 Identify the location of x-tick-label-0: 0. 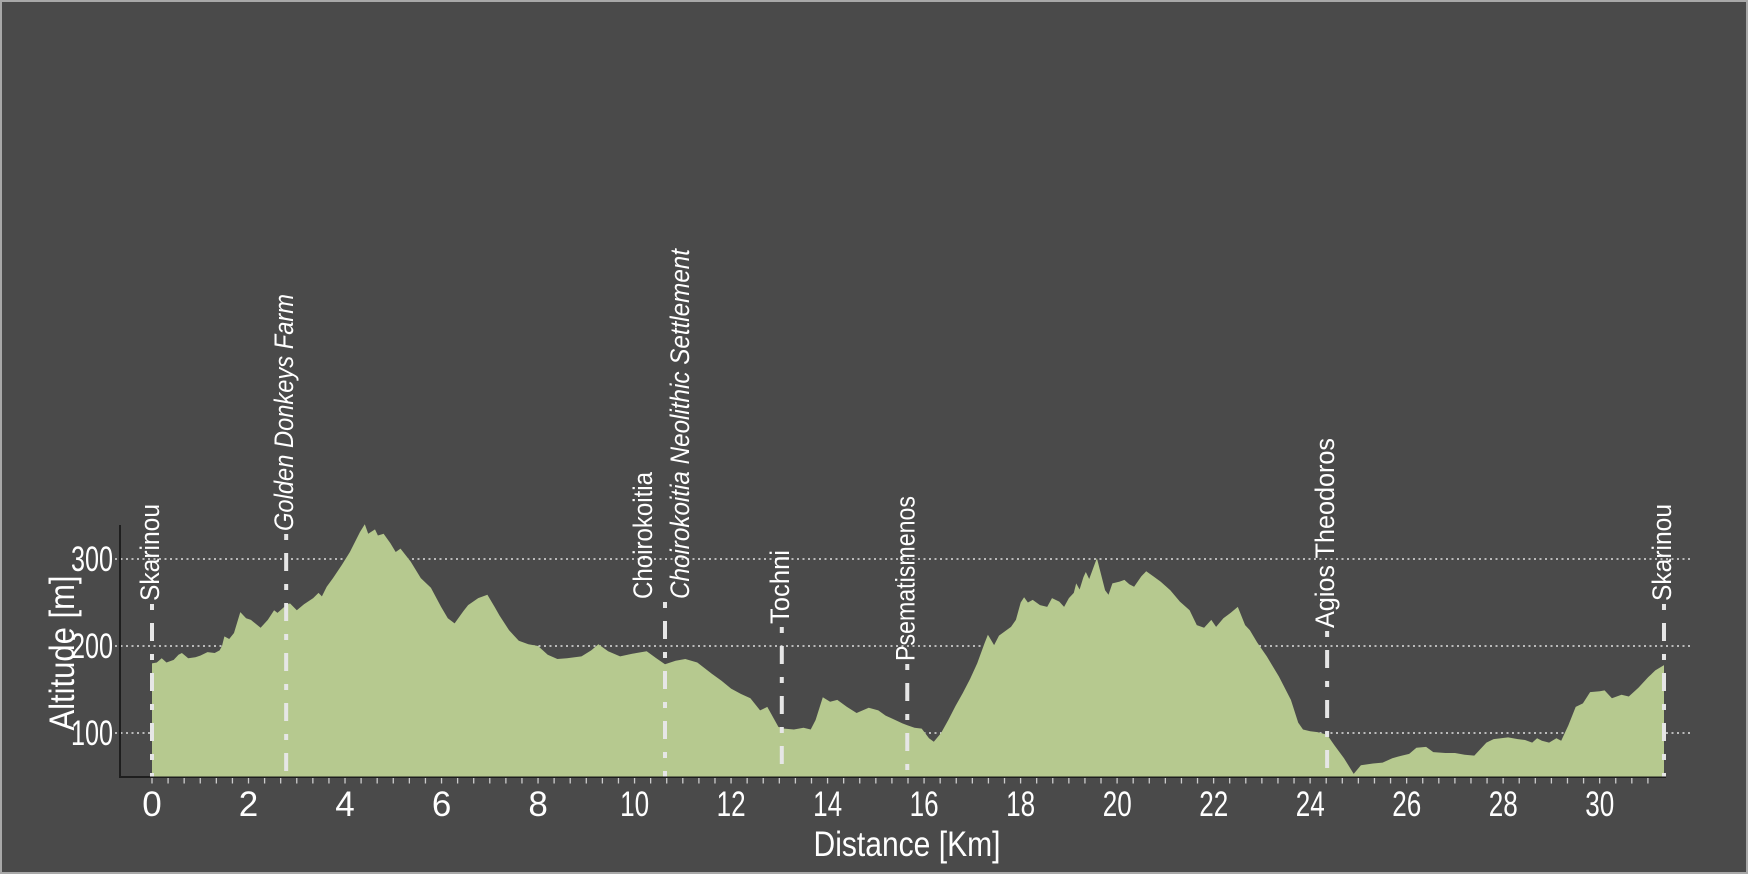
(151, 804).